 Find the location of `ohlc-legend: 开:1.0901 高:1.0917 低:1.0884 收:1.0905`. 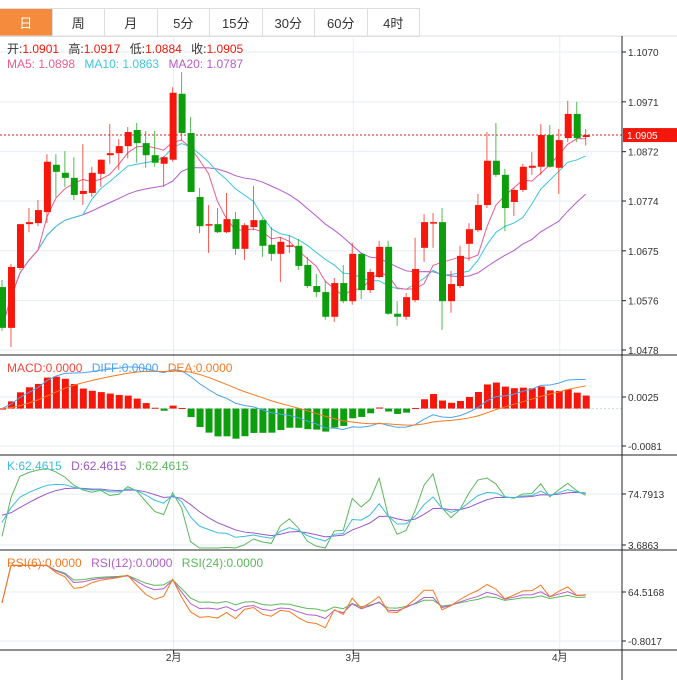

ohlc-legend: 开:1.0901 高:1.0917 低:1.0884 收:1.0905 is located at coordinates (125, 48).